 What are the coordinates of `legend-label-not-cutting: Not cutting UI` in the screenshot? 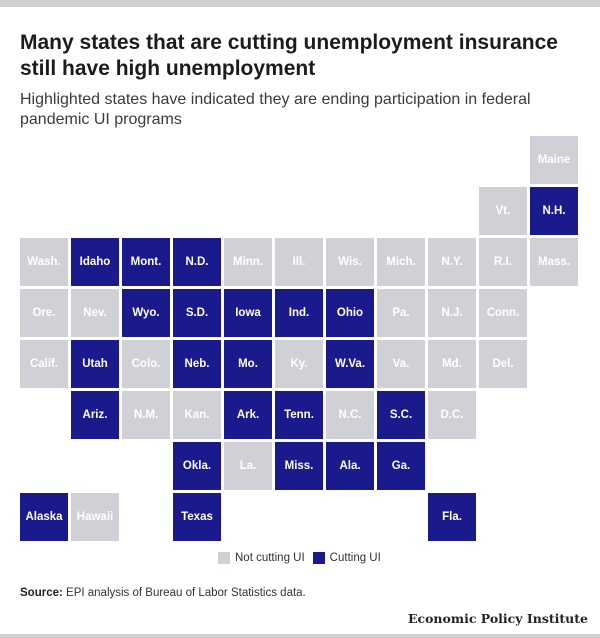 It's located at (270, 558).